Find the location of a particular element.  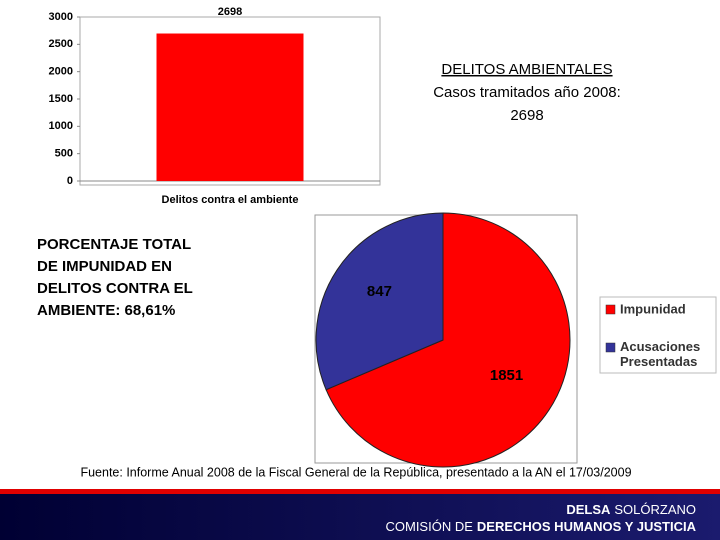

note-line: PORCENTAJE TOTAL is located at coordinates (114, 244).